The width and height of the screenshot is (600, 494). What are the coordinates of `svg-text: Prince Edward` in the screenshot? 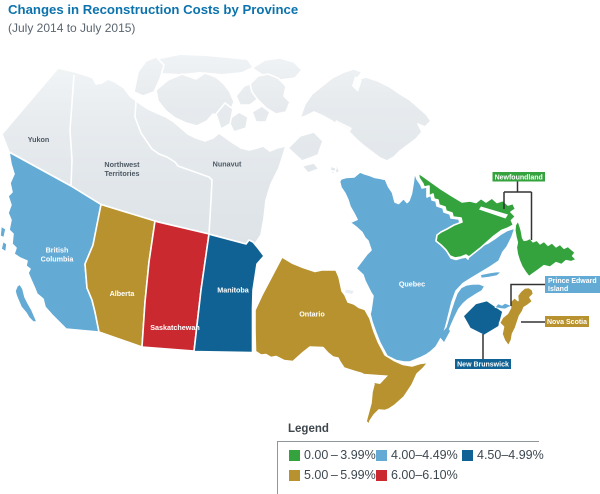 It's located at (572, 281).